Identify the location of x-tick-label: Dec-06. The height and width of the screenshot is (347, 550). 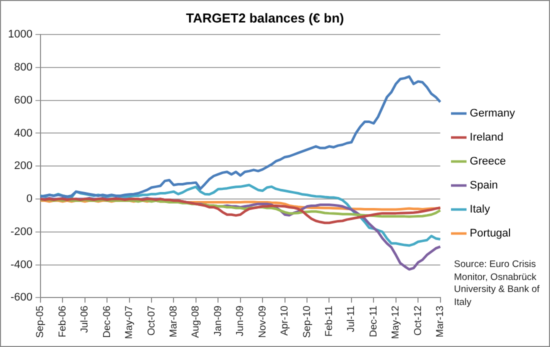
(107, 321).